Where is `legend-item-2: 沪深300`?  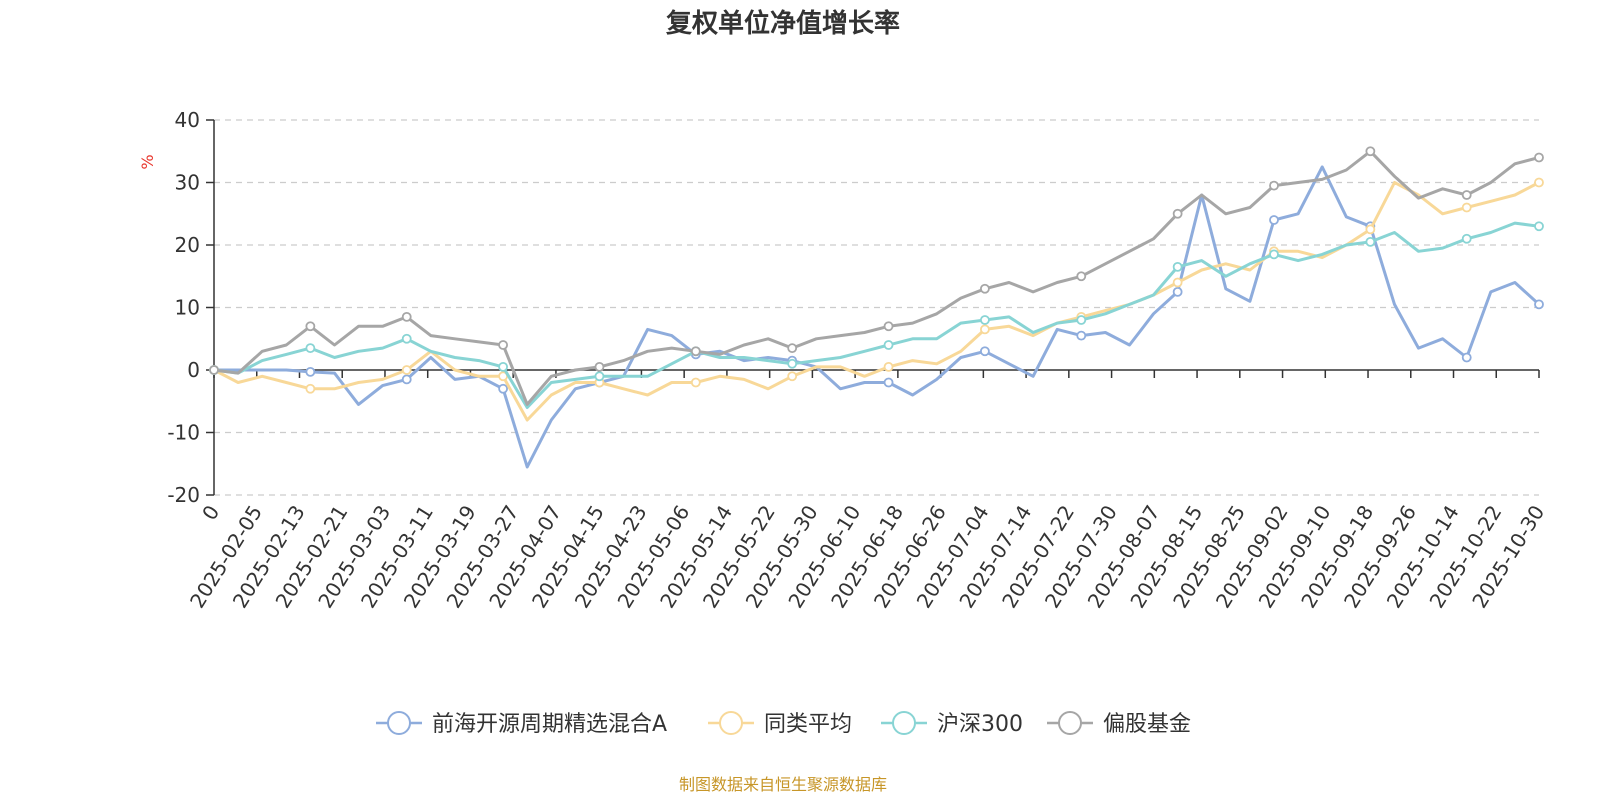 legend-item-2: 沪深300 is located at coordinates (952, 724).